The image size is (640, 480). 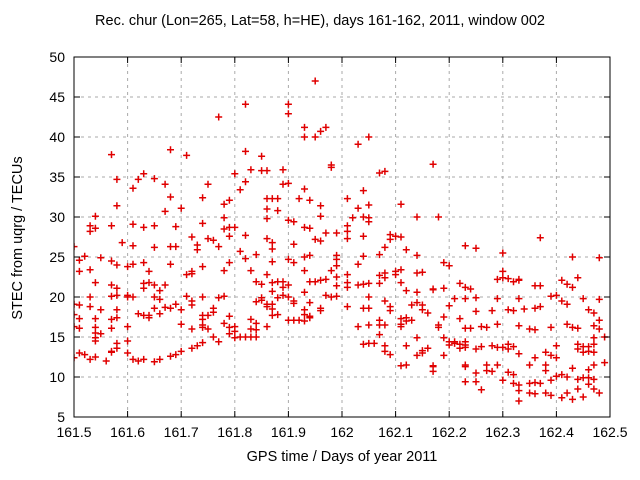 I want to click on svg-text: 161.7, so click(x=181, y=432).